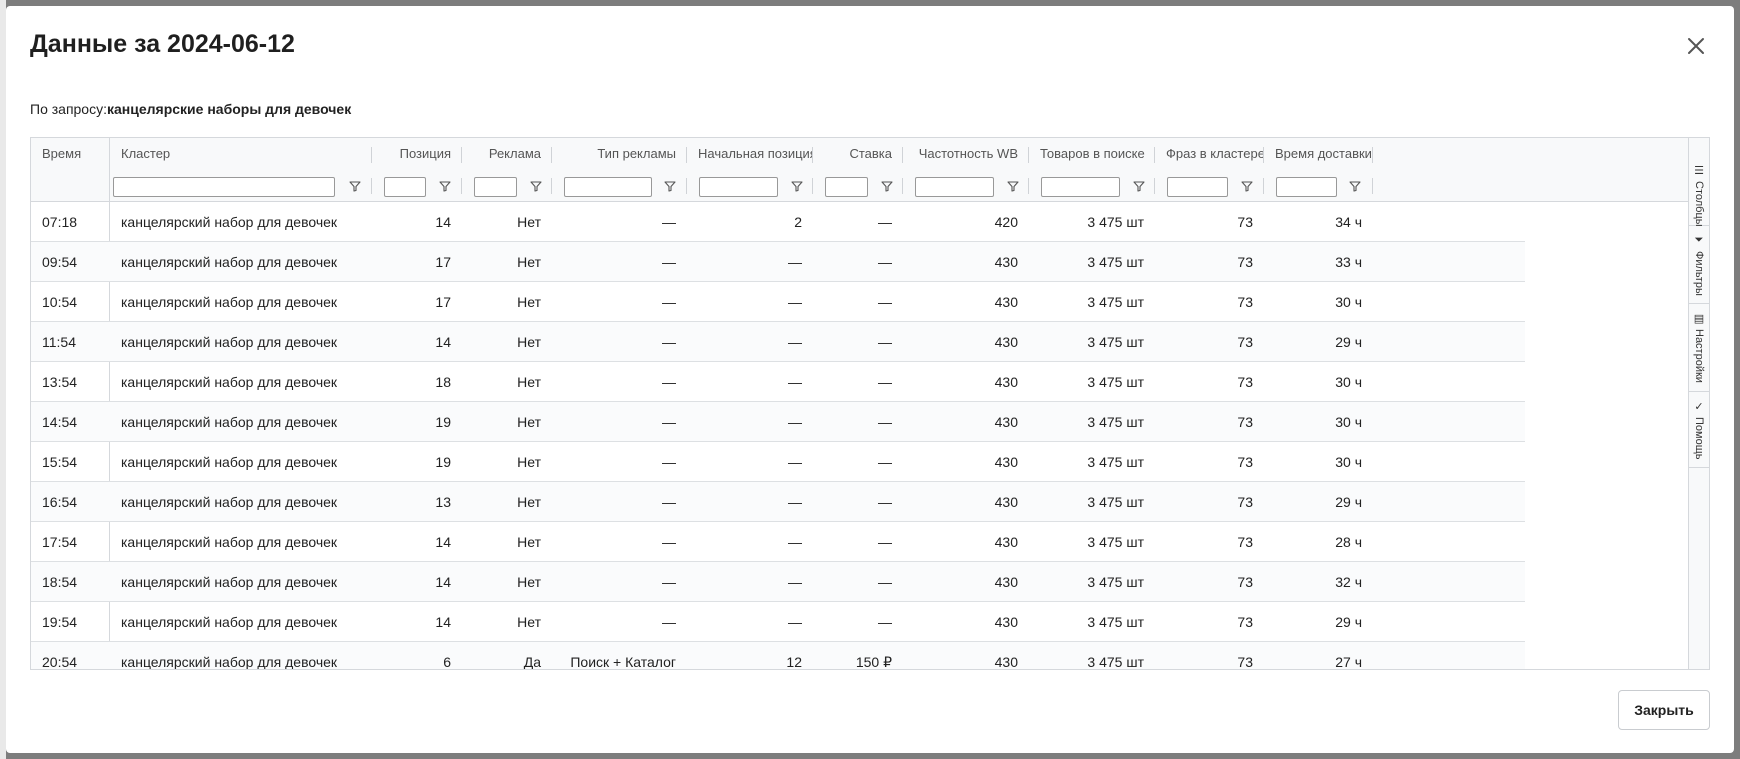  What do you see at coordinates (60, 582) in the screenshot?
I see `cell-time: 18:54` at bounding box center [60, 582].